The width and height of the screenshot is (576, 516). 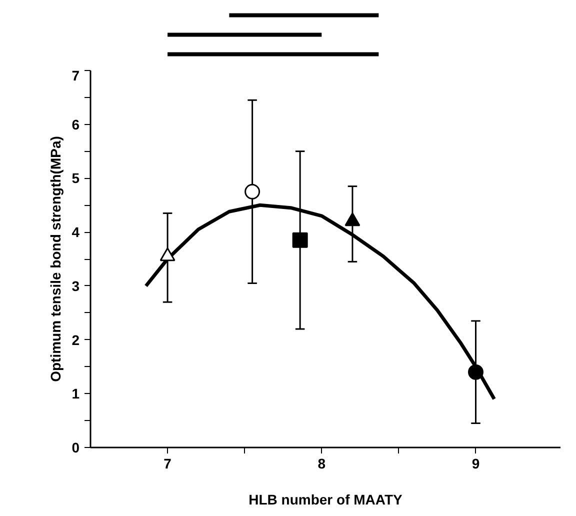 What do you see at coordinates (76, 340) in the screenshot?
I see `y-tick-label: 2` at bounding box center [76, 340].